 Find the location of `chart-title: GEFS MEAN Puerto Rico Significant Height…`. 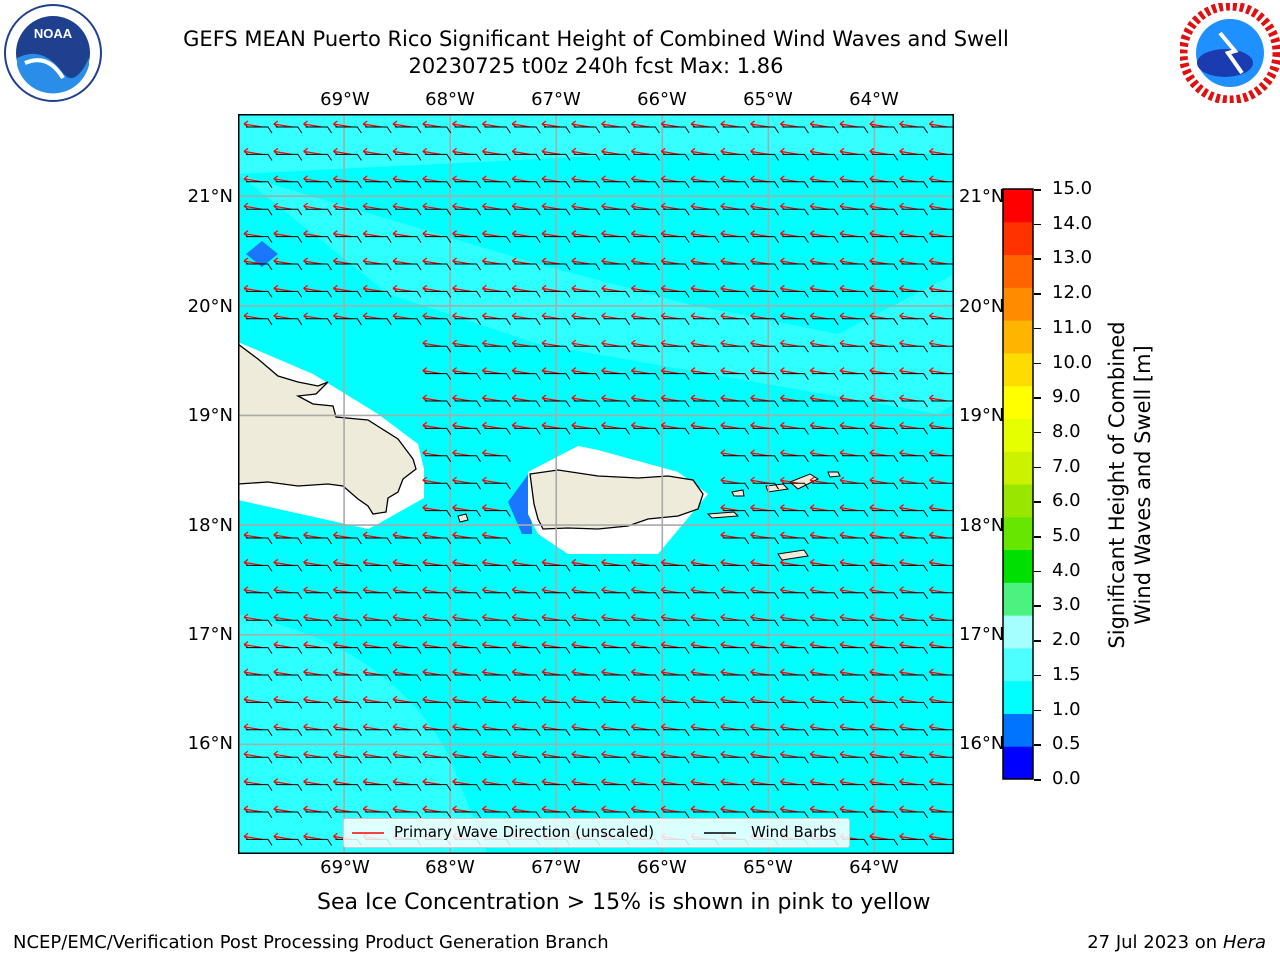

chart-title: GEFS MEAN Puerto Rico Significant Height… is located at coordinates (596, 39).